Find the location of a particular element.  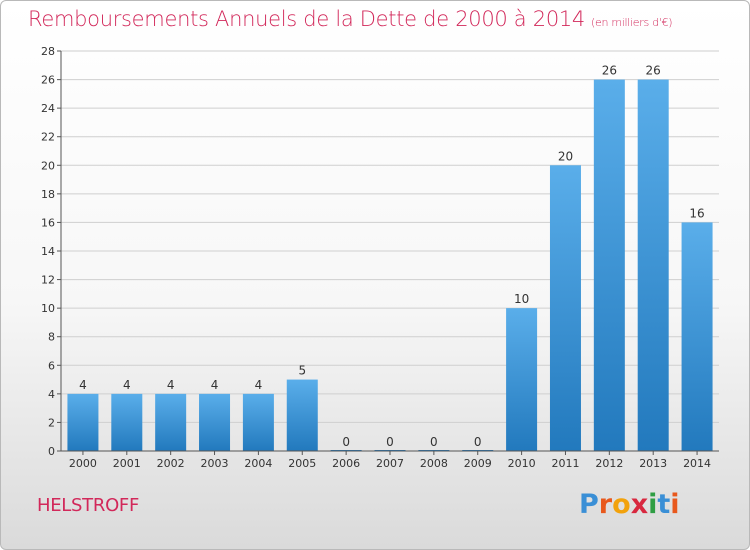

x-tick-label: 2007 is located at coordinates (390, 463).